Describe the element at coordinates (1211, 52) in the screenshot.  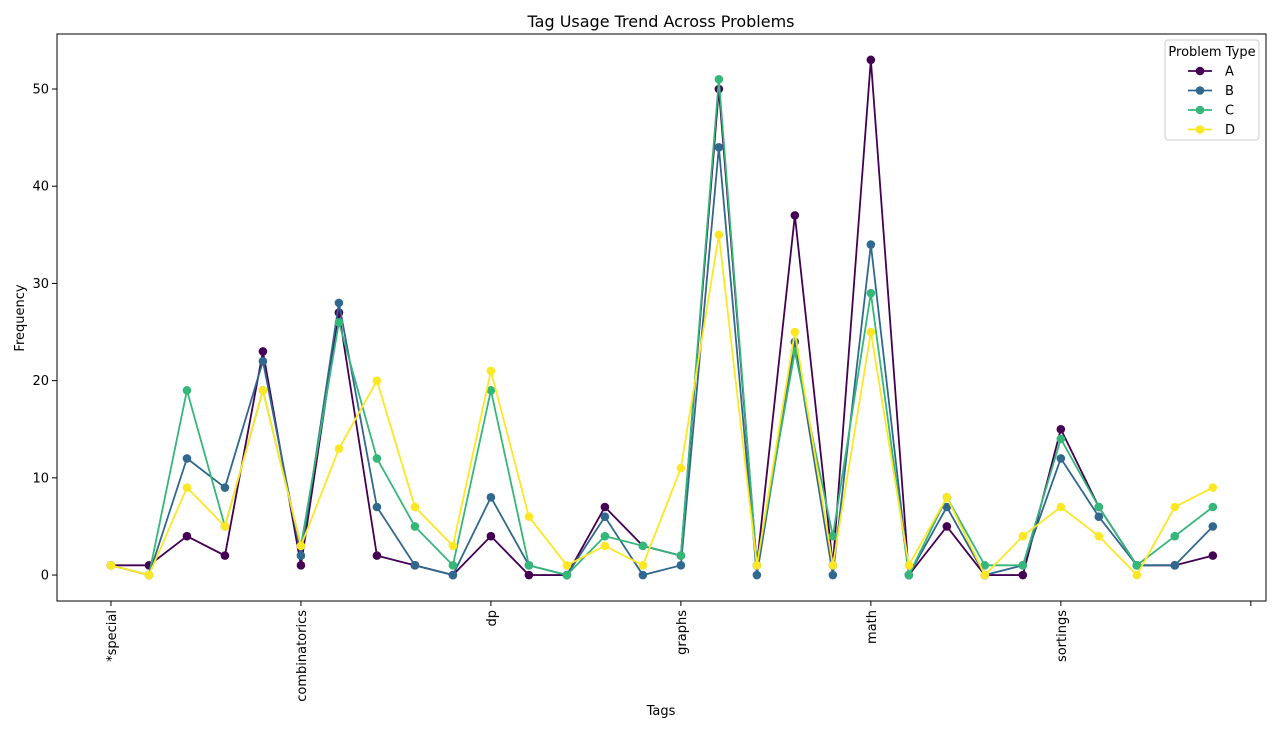
I see `legend-title: Problem Type` at that location.